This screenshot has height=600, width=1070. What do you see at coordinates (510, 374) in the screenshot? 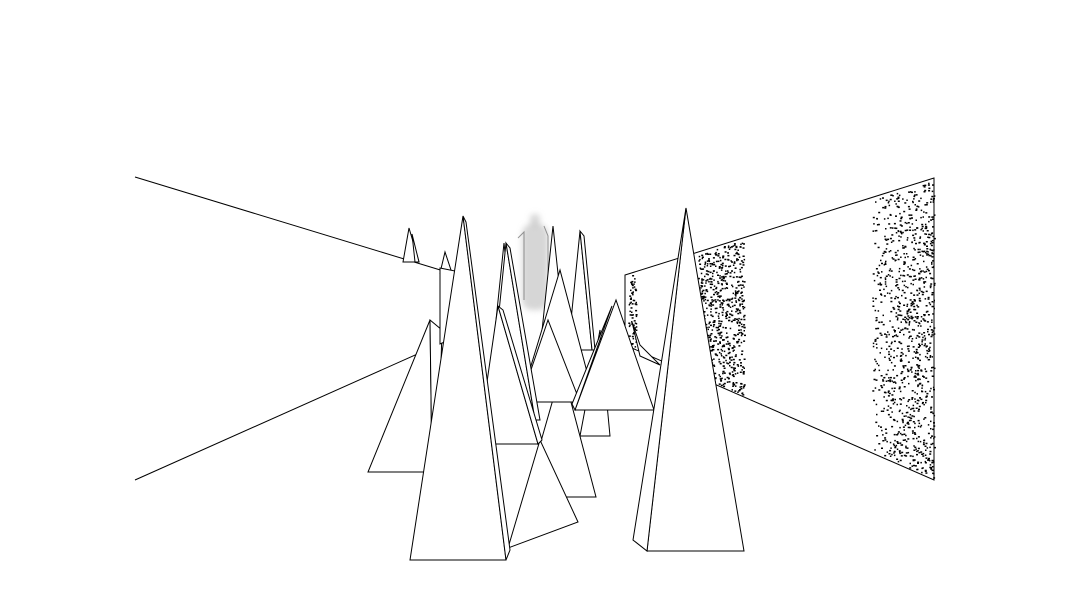
I see `spike-center-front` at bounding box center [510, 374].